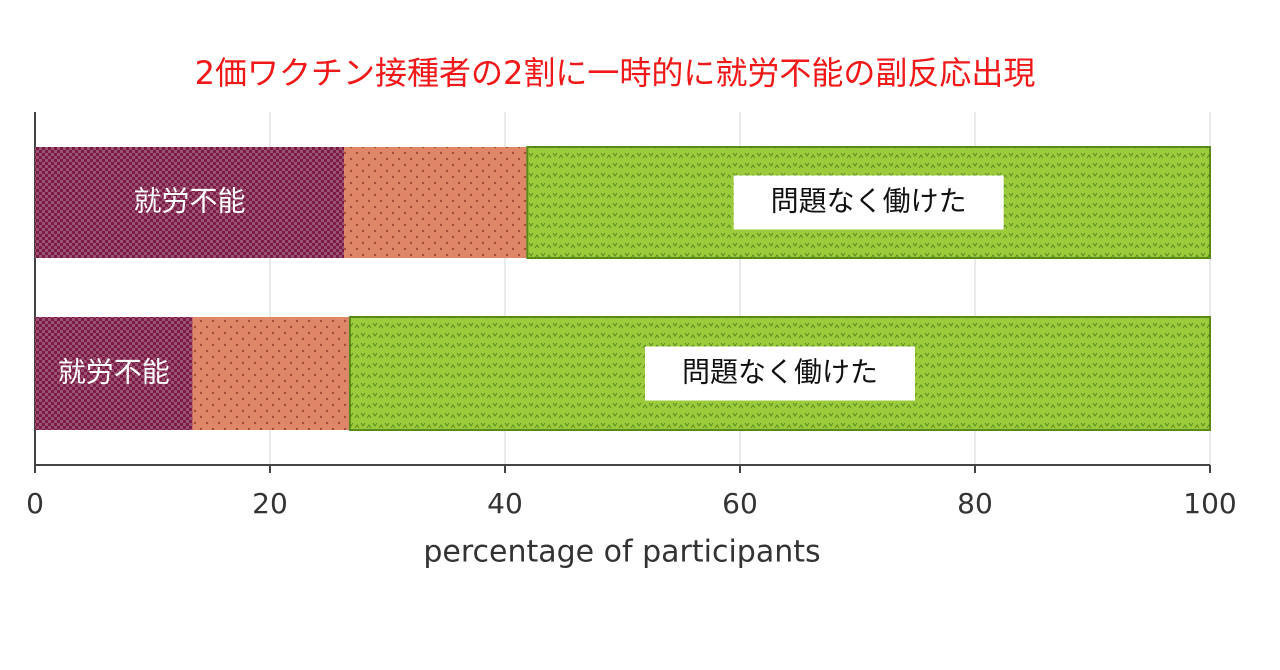 The image size is (1280, 670). Describe the element at coordinates (621, 552) in the screenshot. I see `x-axis-label: percentage of participants` at that location.